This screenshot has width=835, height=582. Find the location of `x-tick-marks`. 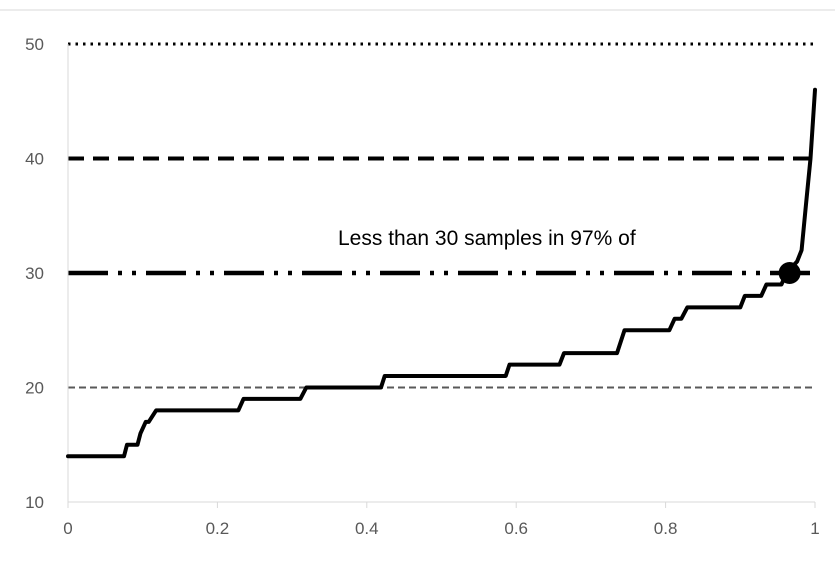

x-tick-marks is located at coordinates (441, 505).